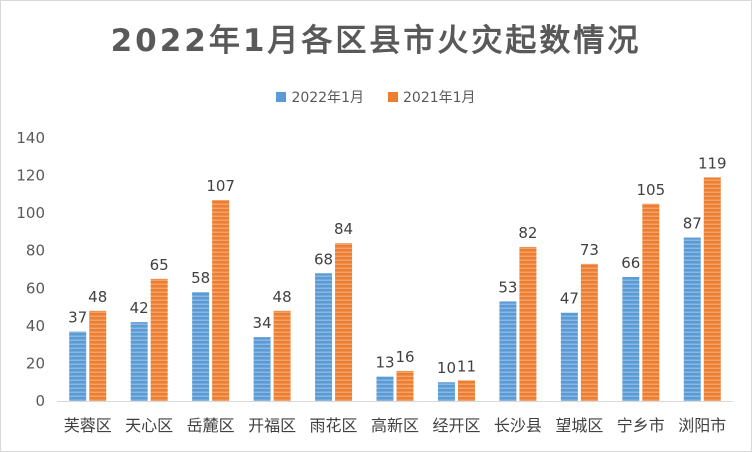 This screenshot has width=752, height=452. What do you see at coordinates (507, 287) in the screenshot?
I see `data-label: 53` at bounding box center [507, 287].